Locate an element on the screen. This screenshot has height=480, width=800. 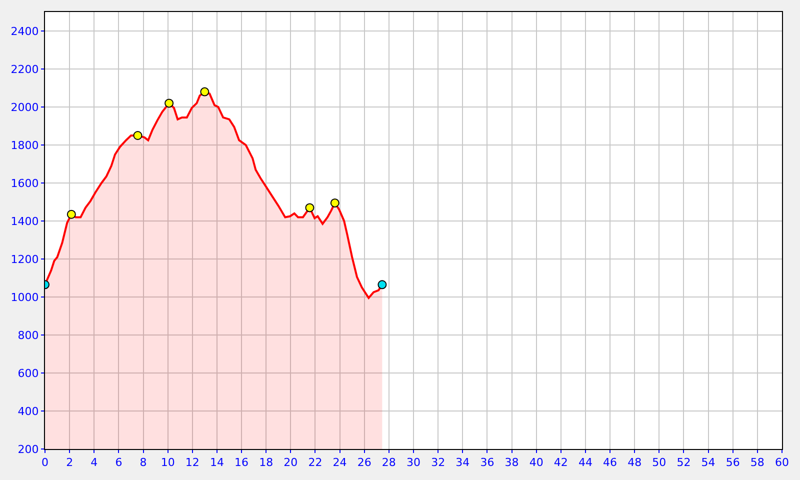
x-tick-label: 16 is located at coordinates (241, 463).